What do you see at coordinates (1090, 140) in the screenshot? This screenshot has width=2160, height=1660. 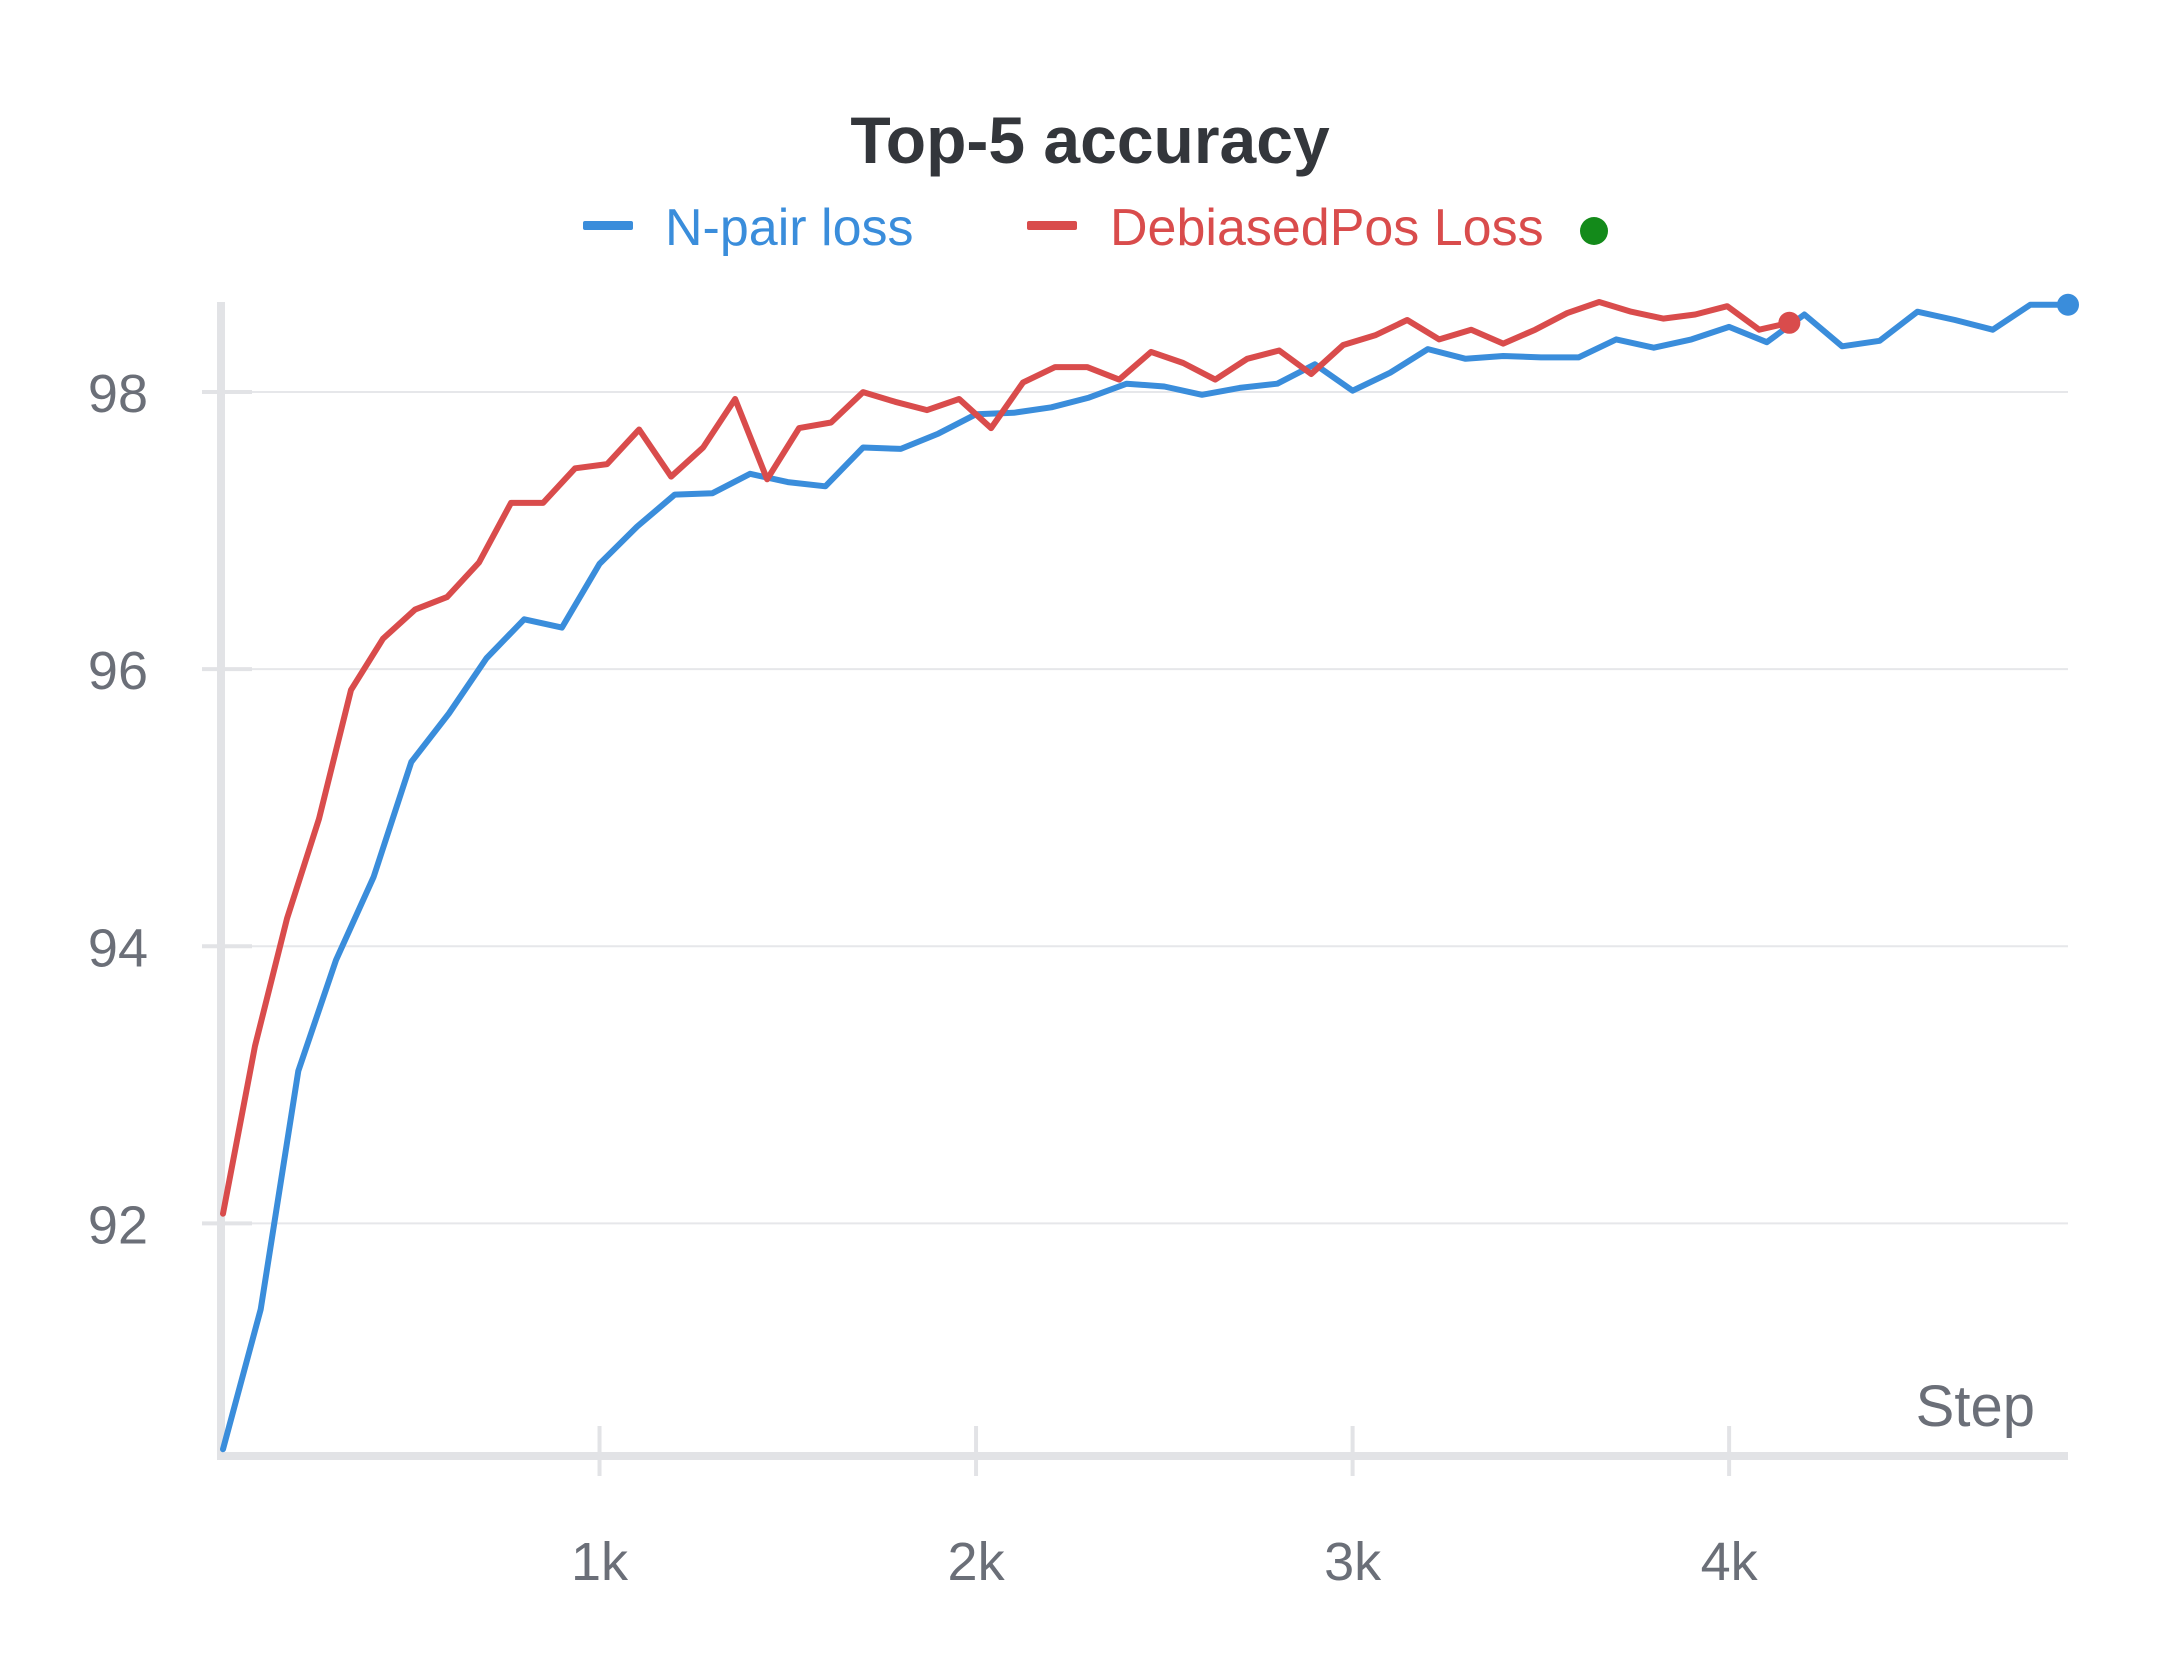 I see `chart-title: Top-5 accuracy` at bounding box center [1090, 140].